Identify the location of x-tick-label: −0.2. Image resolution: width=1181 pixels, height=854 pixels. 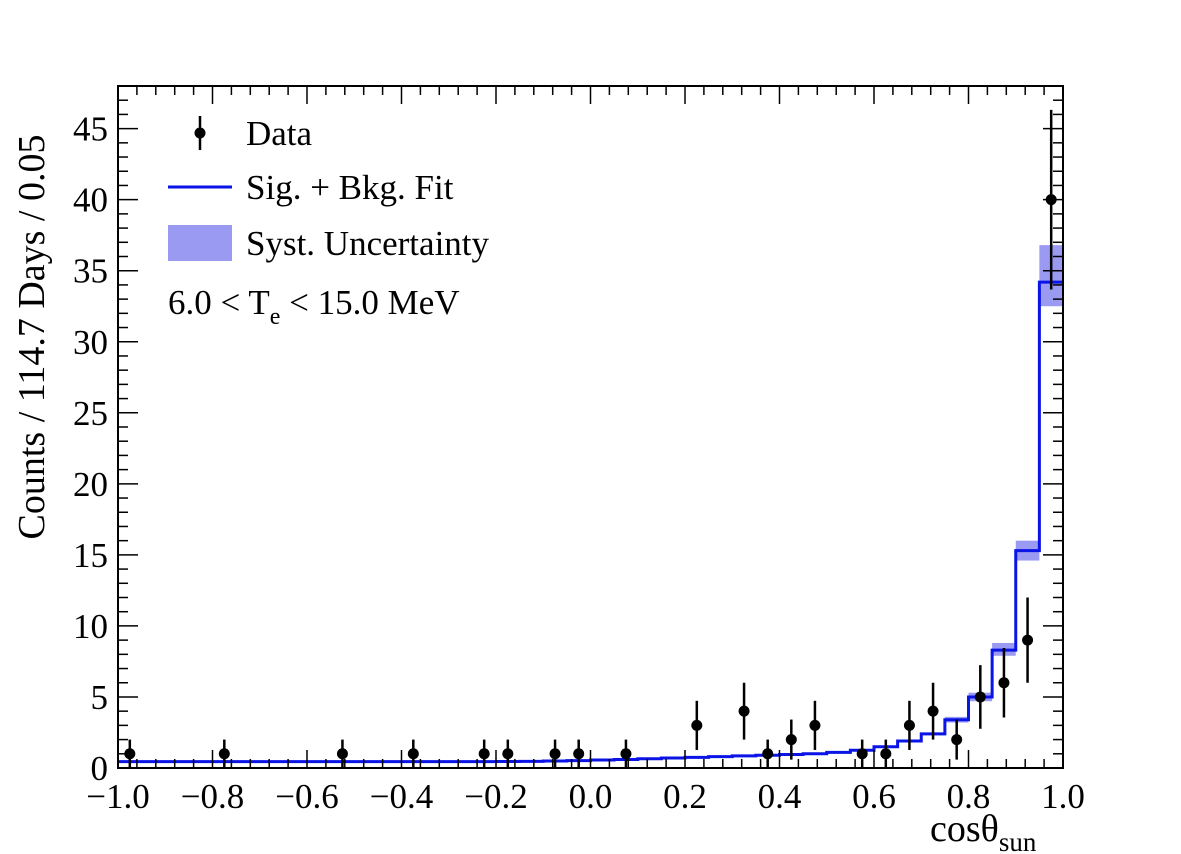
(496, 796).